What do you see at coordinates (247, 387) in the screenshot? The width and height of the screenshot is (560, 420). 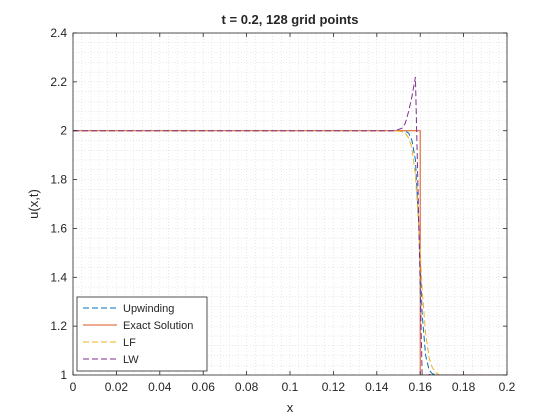 I see `x-tick-label: 0.08` at bounding box center [247, 387].